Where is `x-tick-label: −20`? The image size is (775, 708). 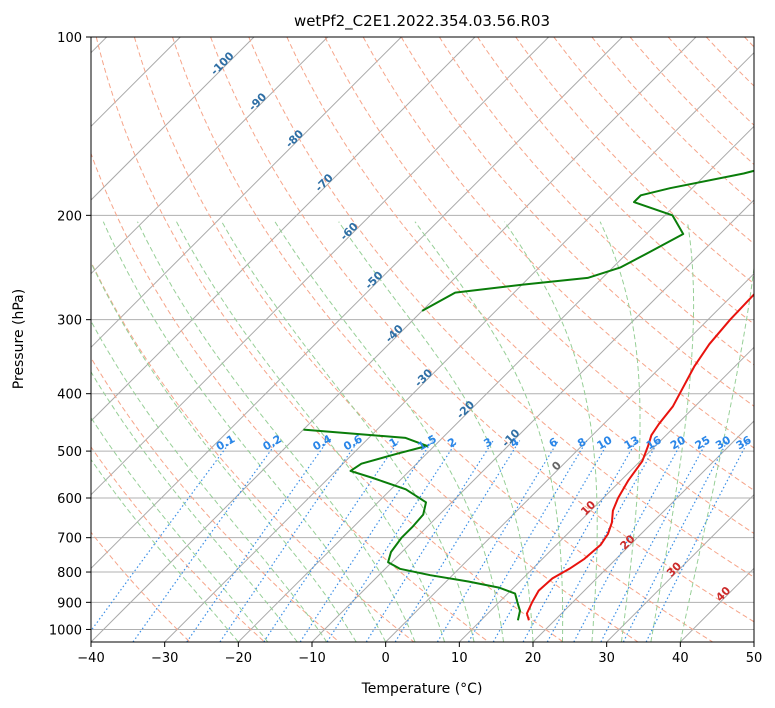
x-tick-label: −20 is located at coordinates (238, 658).